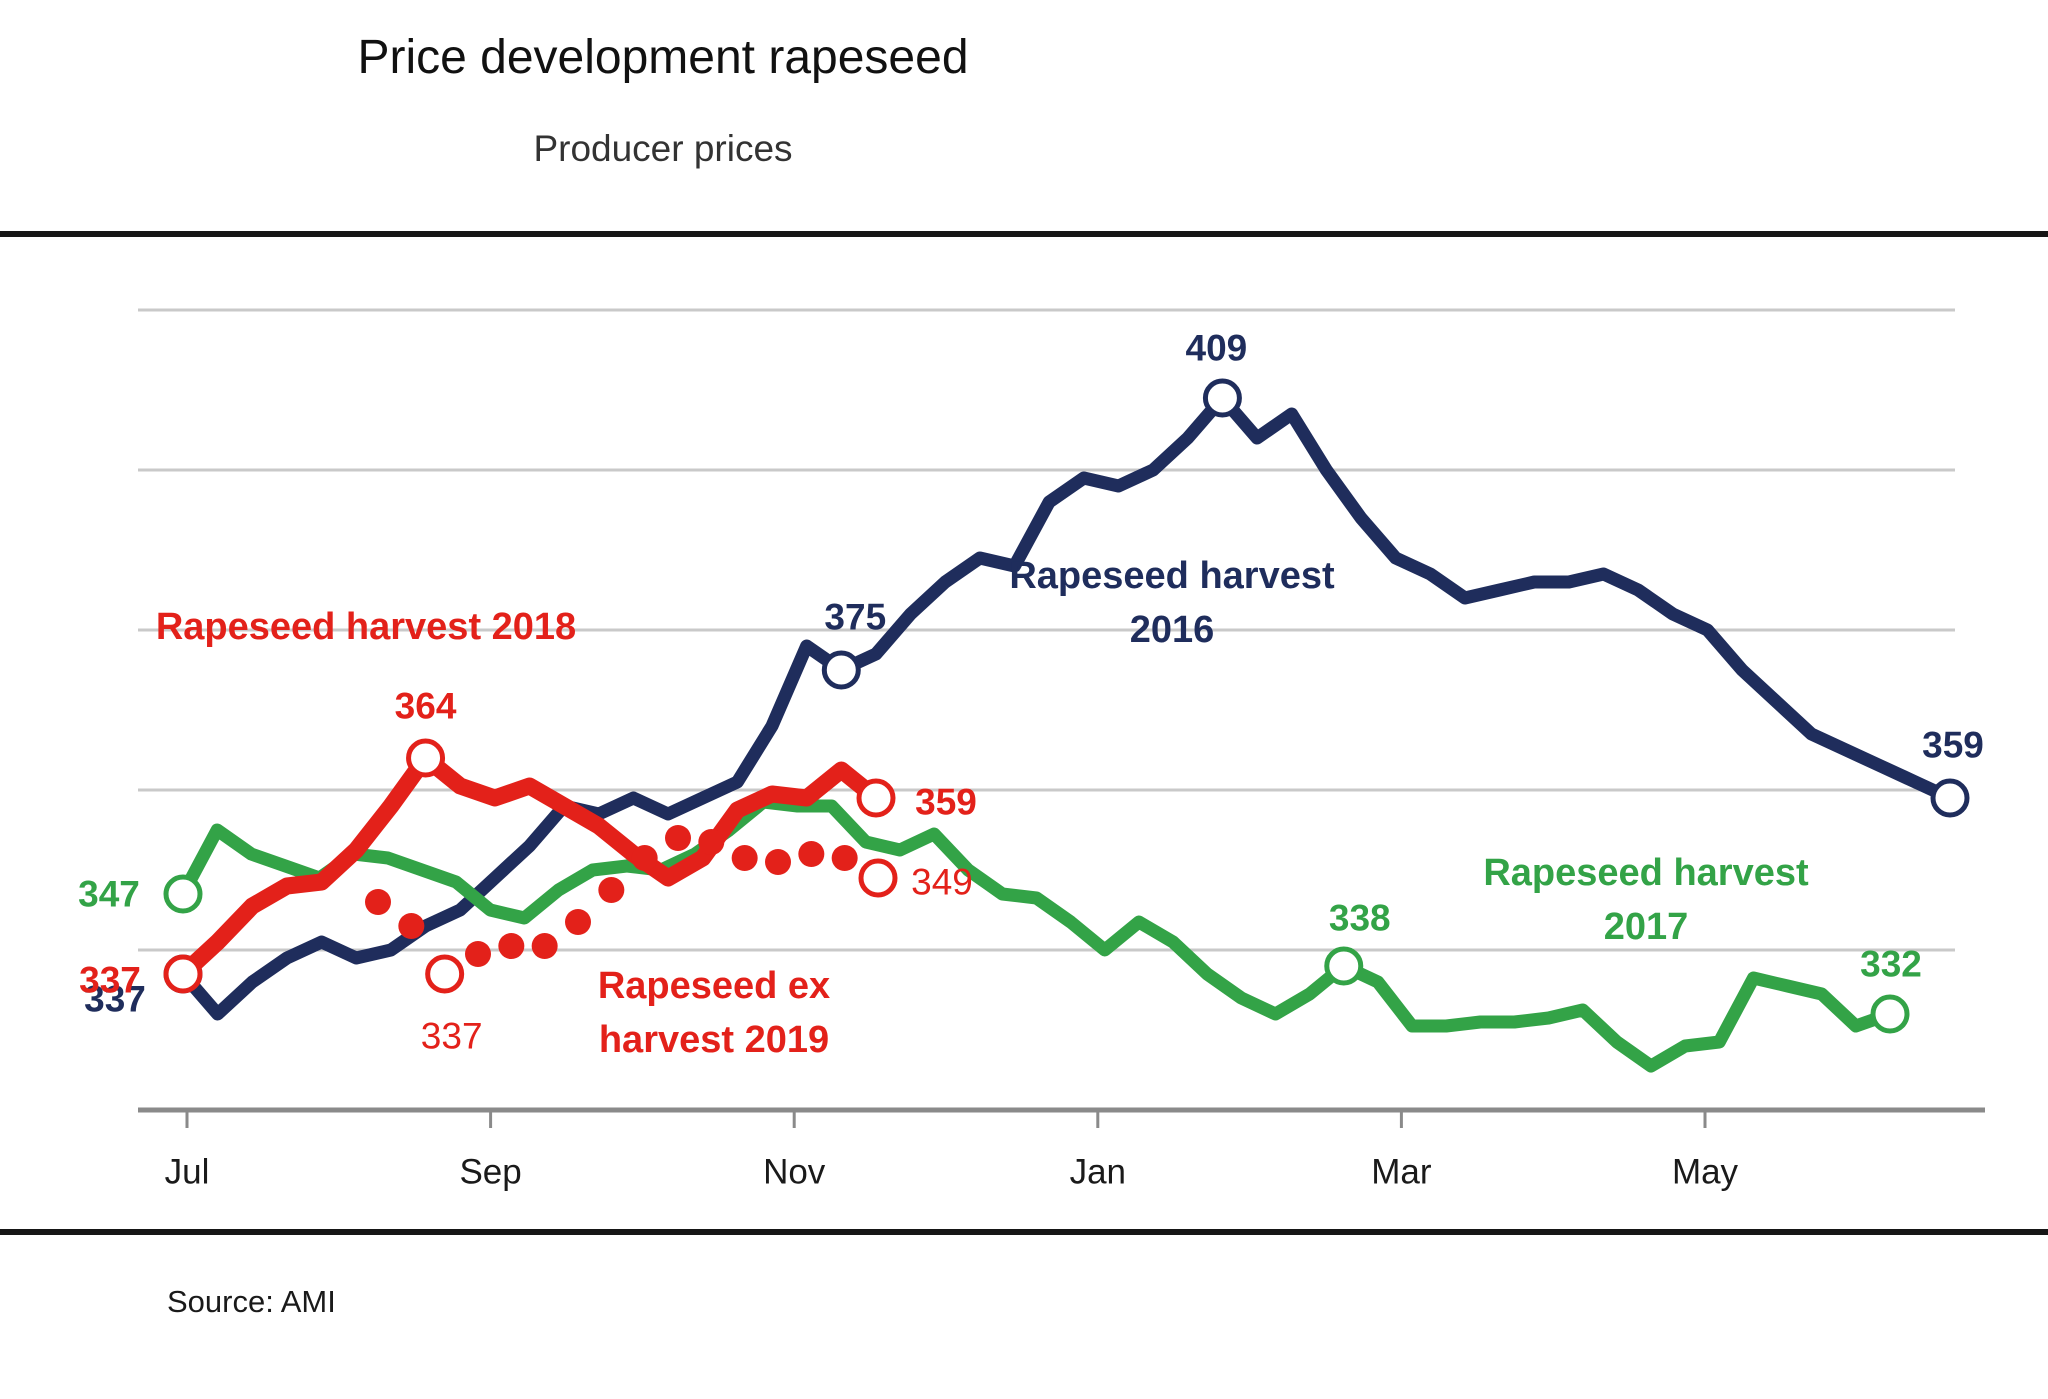 This screenshot has width=2048, height=1399. I want to click on series-label-harvest-2018: Rapeseed harvest 2018, so click(366, 628).